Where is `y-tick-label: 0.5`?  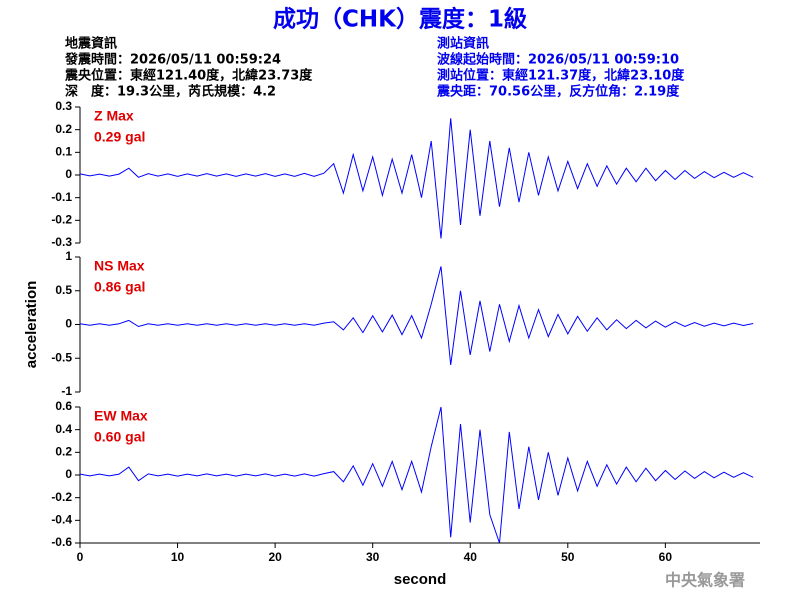 y-tick-label: 0.5 is located at coordinates (63, 290).